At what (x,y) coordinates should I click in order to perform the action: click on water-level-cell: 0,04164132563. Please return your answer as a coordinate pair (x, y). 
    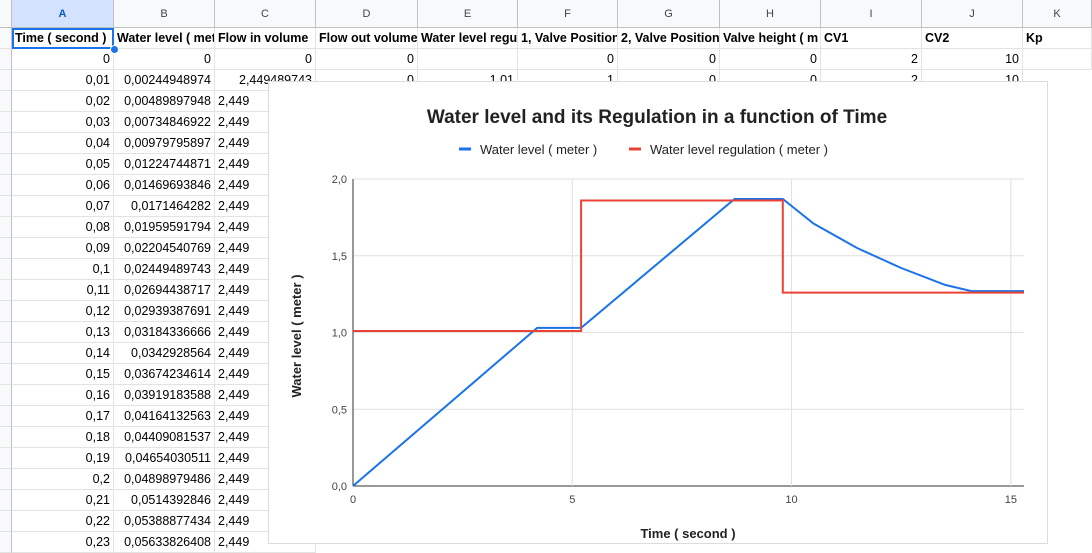
    Looking at the image, I should click on (164, 416).